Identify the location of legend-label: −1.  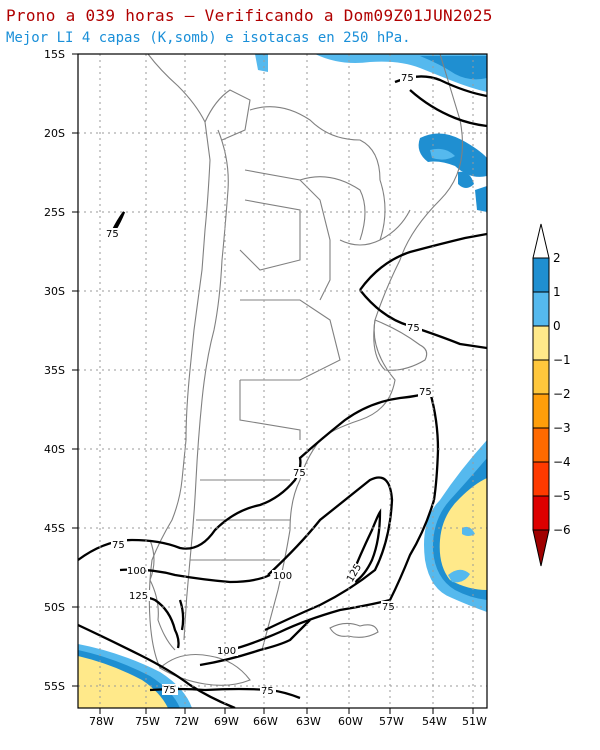
(562, 360).